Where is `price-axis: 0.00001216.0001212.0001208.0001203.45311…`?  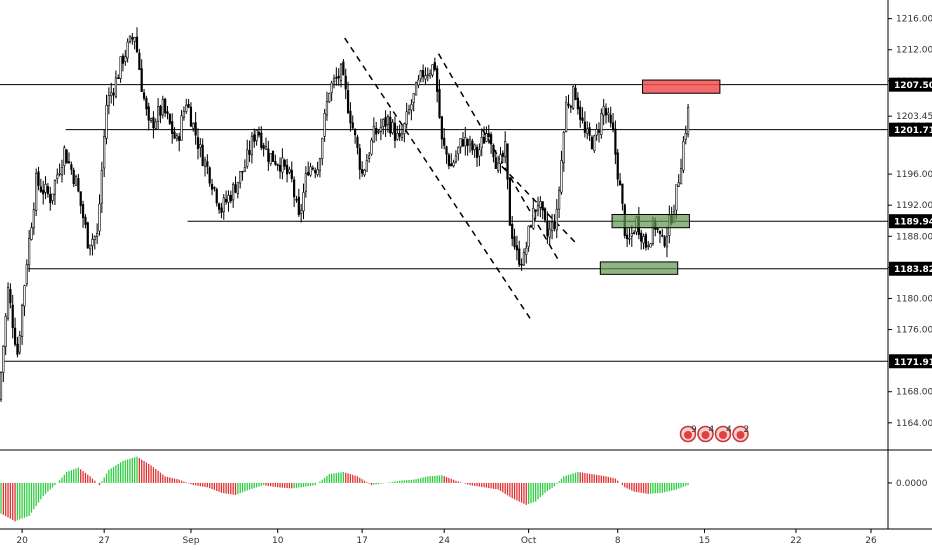 price-axis: 0.00001216.0001212.0001208.0001203.45311… is located at coordinates (910, 252).